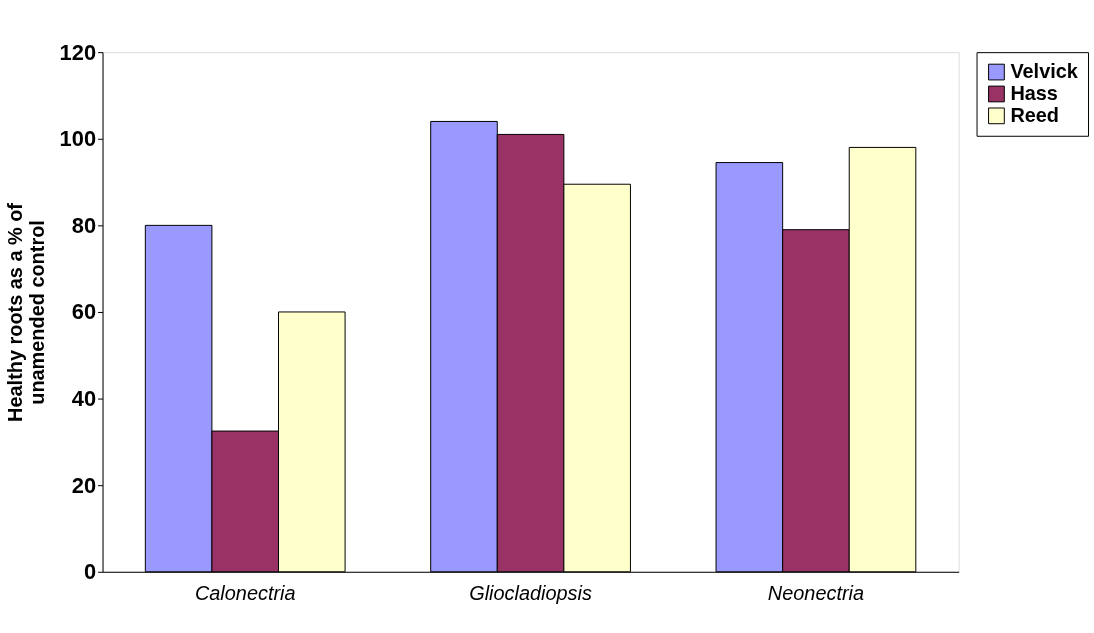 The width and height of the screenshot is (1094, 633). What do you see at coordinates (78, 139) in the screenshot?
I see `y-tick-label: 100` at bounding box center [78, 139].